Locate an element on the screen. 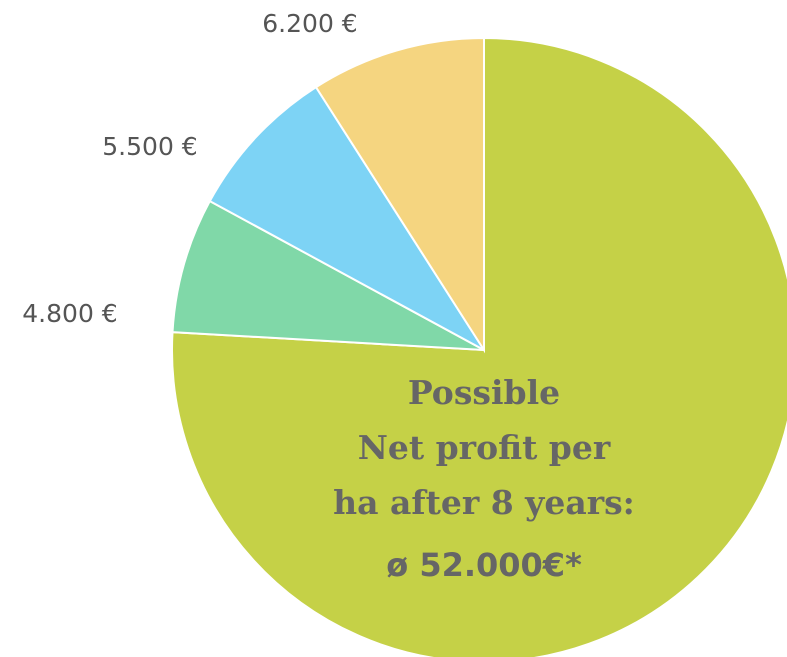 The image size is (787, 657). slice-label: 5.500 € is located at coordinates (149, 146).